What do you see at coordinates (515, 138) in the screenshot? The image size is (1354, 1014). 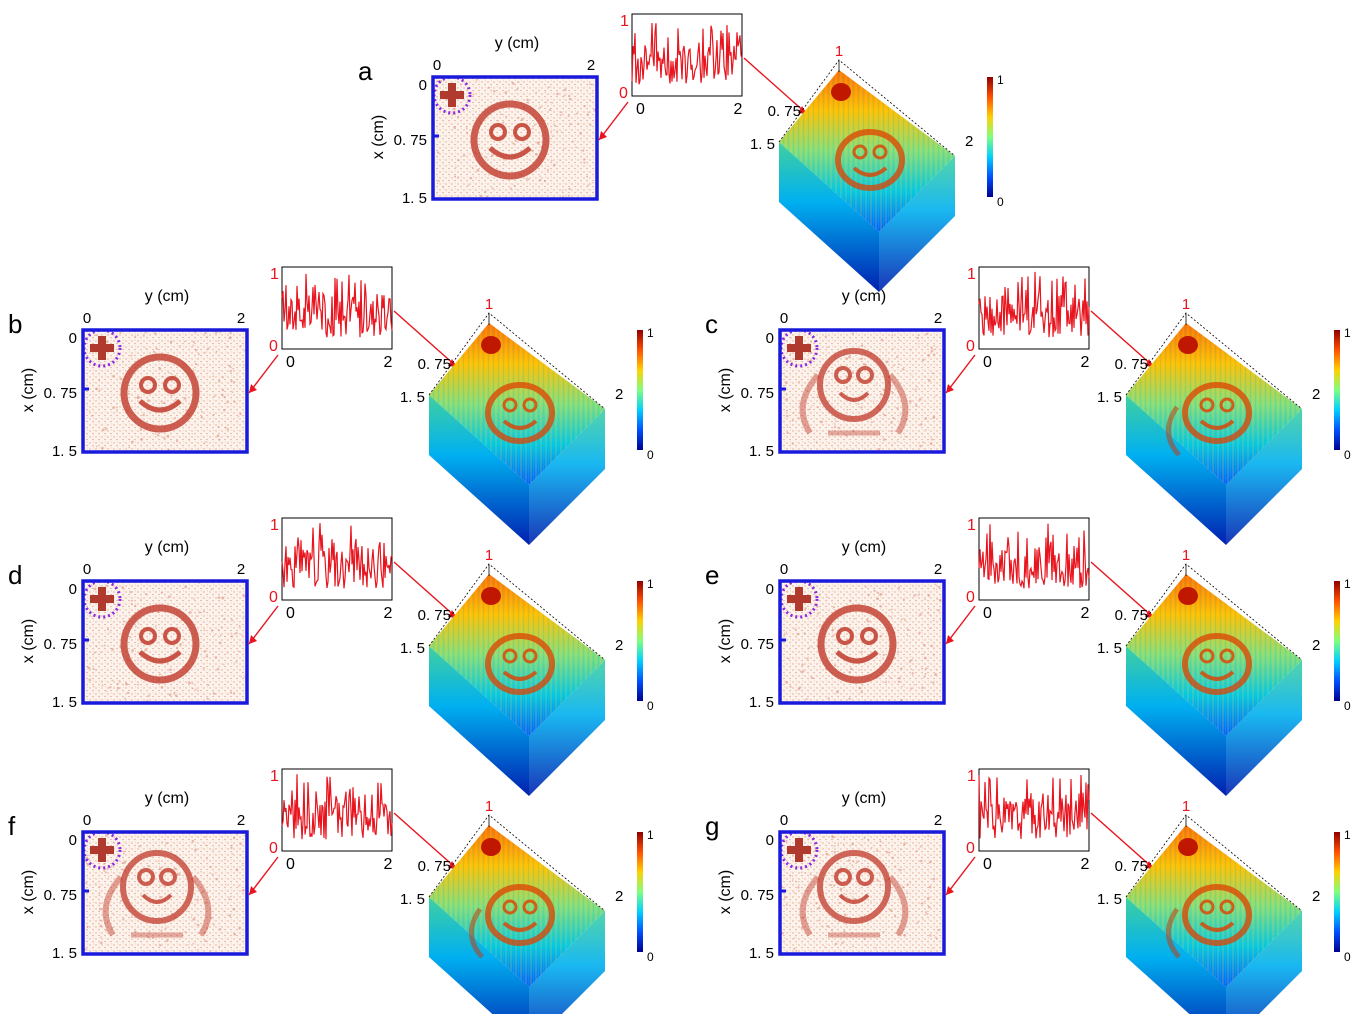 I see `image-frame` at bounding box center [515, 138].